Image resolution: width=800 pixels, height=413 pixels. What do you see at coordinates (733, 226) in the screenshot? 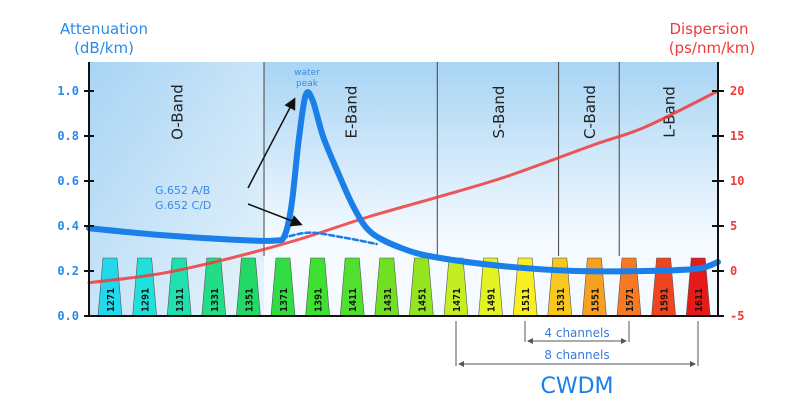
I see `right-tick-label: 5` at bounding box center [733, 226].